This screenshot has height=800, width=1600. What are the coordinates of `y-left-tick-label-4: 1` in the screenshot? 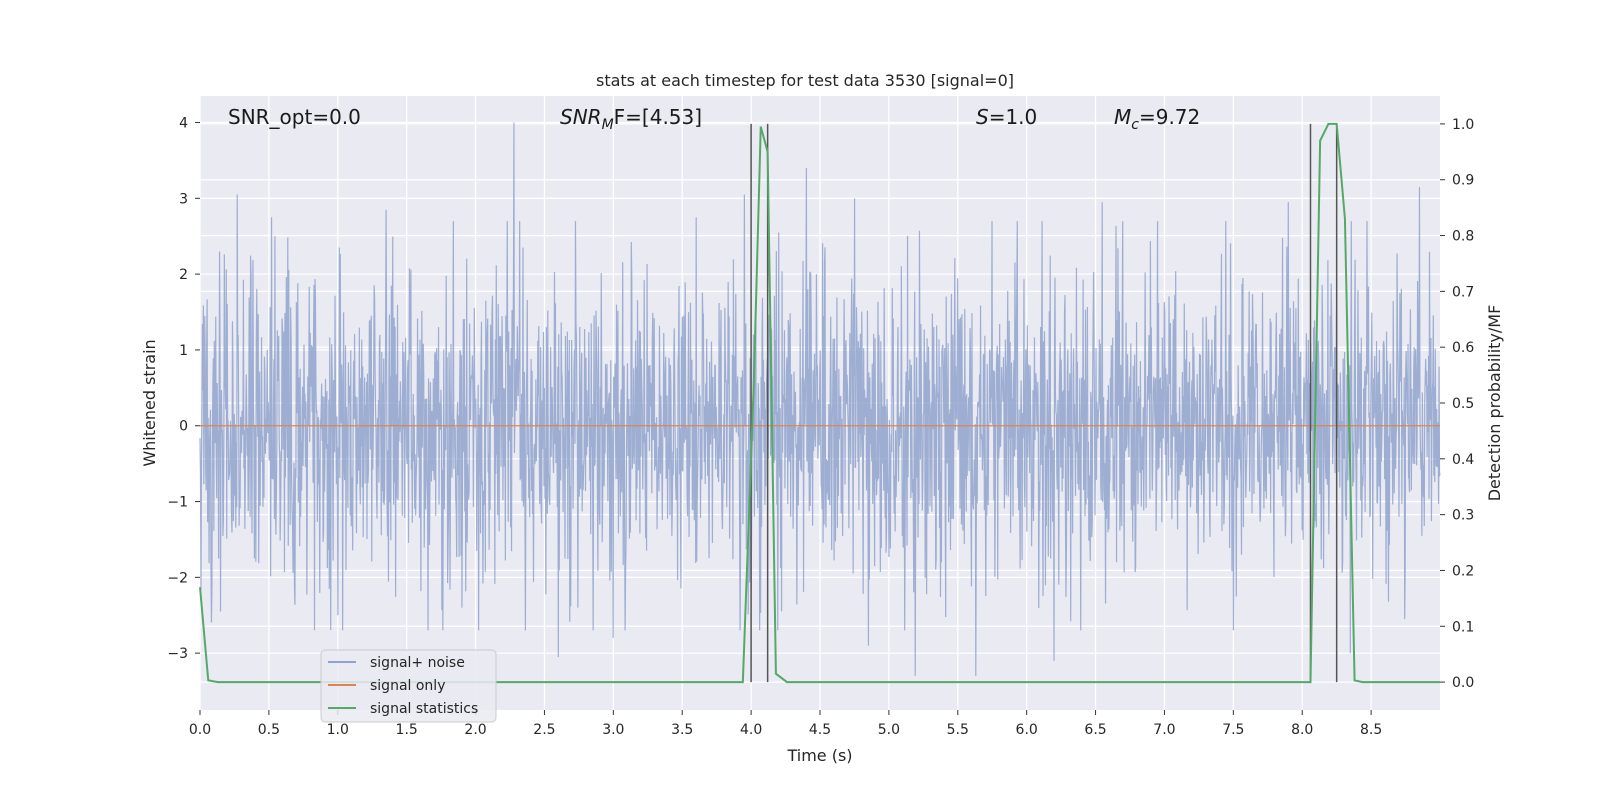 It's located at (183, 351).